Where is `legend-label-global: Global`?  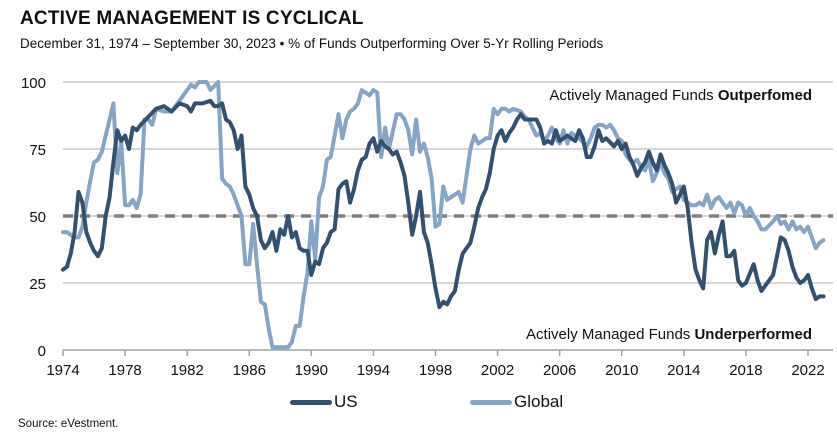
legend-label-global: Global is located at coordinates (539, 401).